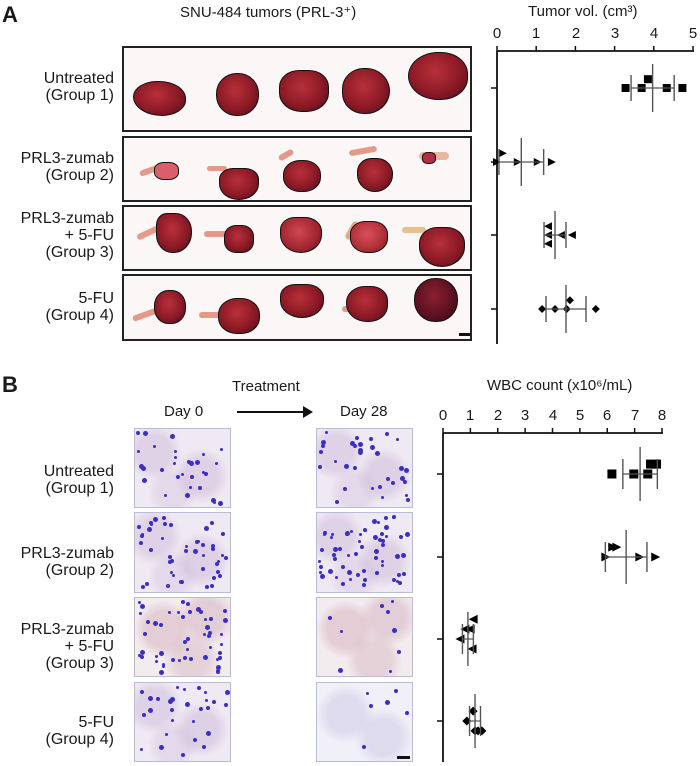 The height and width of the screenshot is (766, 700). What do you see at coordinates (67, 235) in the screenshot?
I see `panel-a-label-group-3: PRL3-zumab + 5-FU (Group 3)` at bounding box center [67, 235].